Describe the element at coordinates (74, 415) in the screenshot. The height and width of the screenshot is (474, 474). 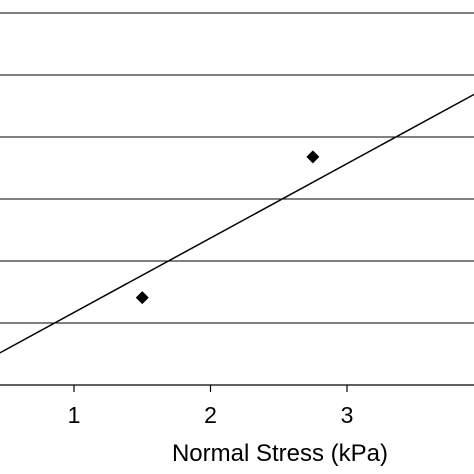
I see `x-tick-label-1: 1` at that location.